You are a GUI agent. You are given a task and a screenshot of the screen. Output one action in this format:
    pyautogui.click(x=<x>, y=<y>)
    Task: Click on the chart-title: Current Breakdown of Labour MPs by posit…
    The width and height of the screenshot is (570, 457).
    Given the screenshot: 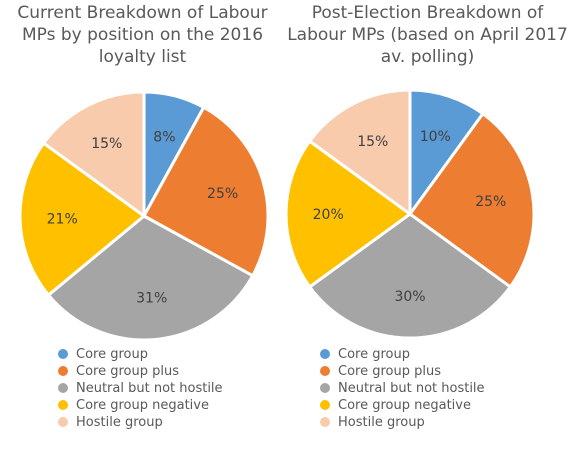 What is the action you would take?
    pyautogui.click(x=142, y=35)
    